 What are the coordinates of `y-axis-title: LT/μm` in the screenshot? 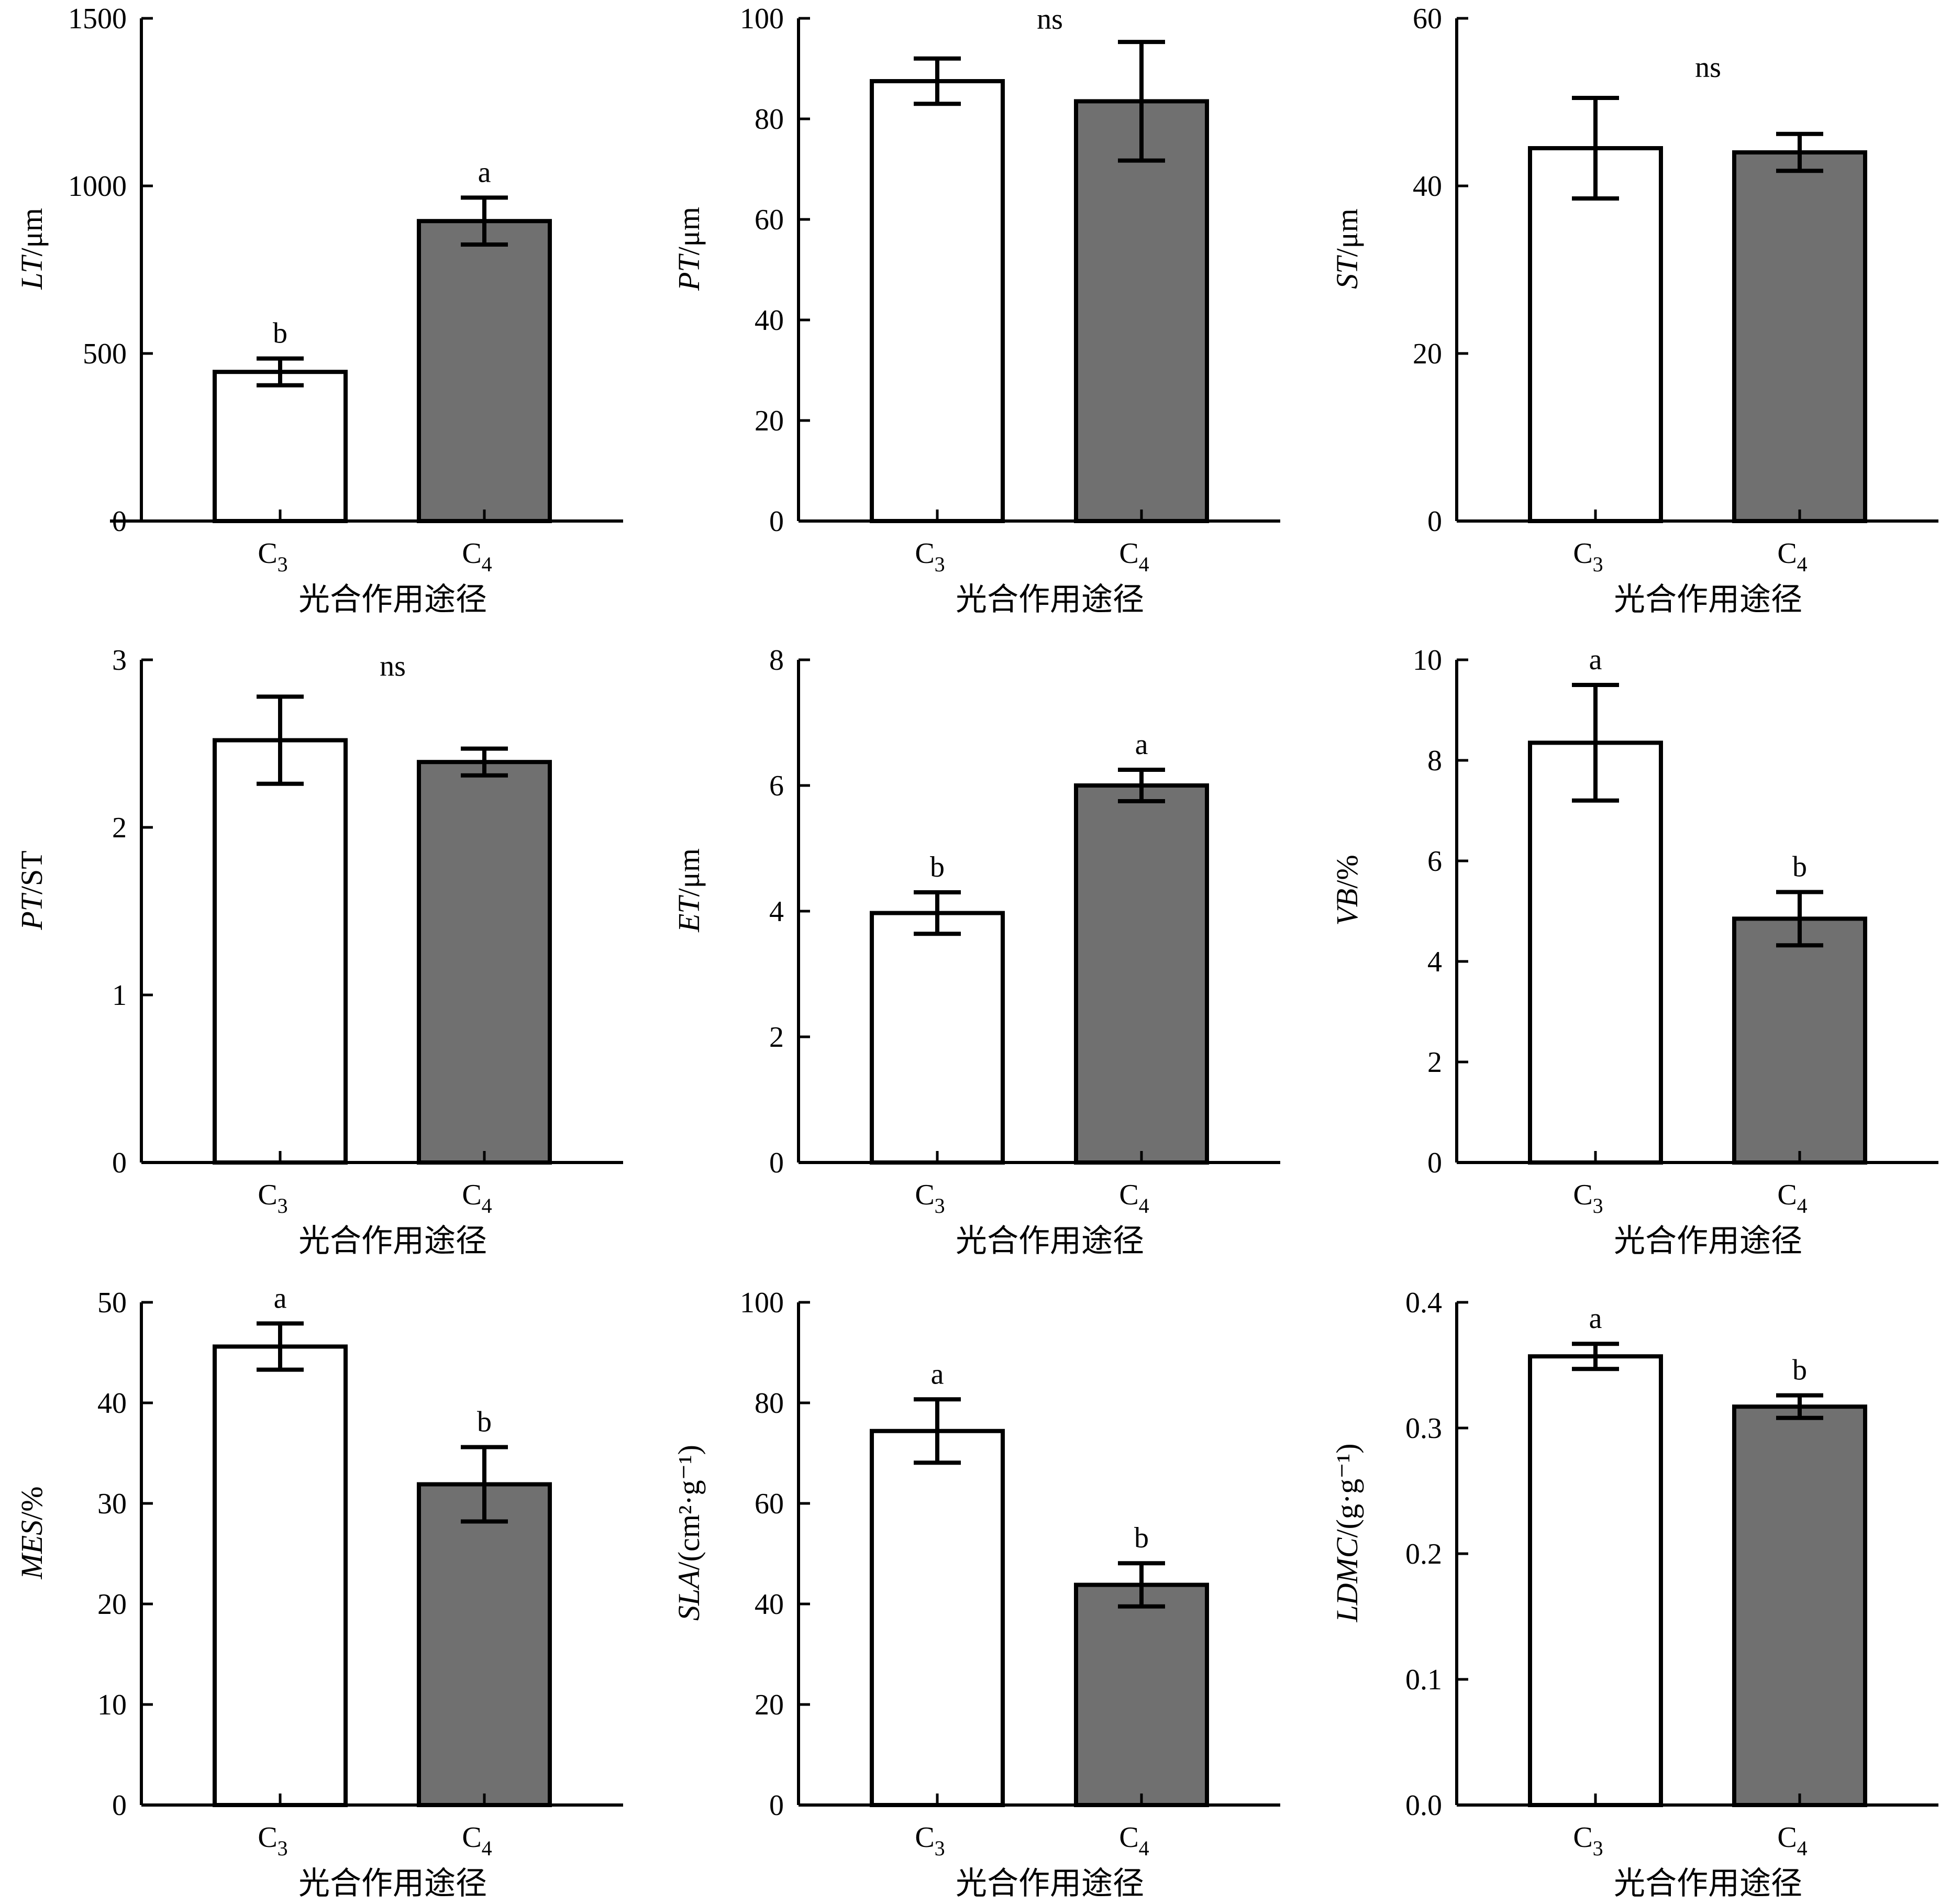 It's located at (32, 249).